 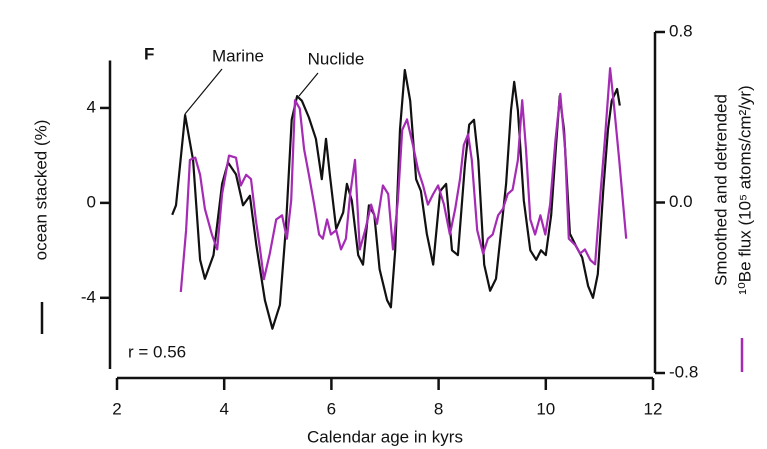 I want to click on series-label: Nuclide, so click(x=336, y=58).